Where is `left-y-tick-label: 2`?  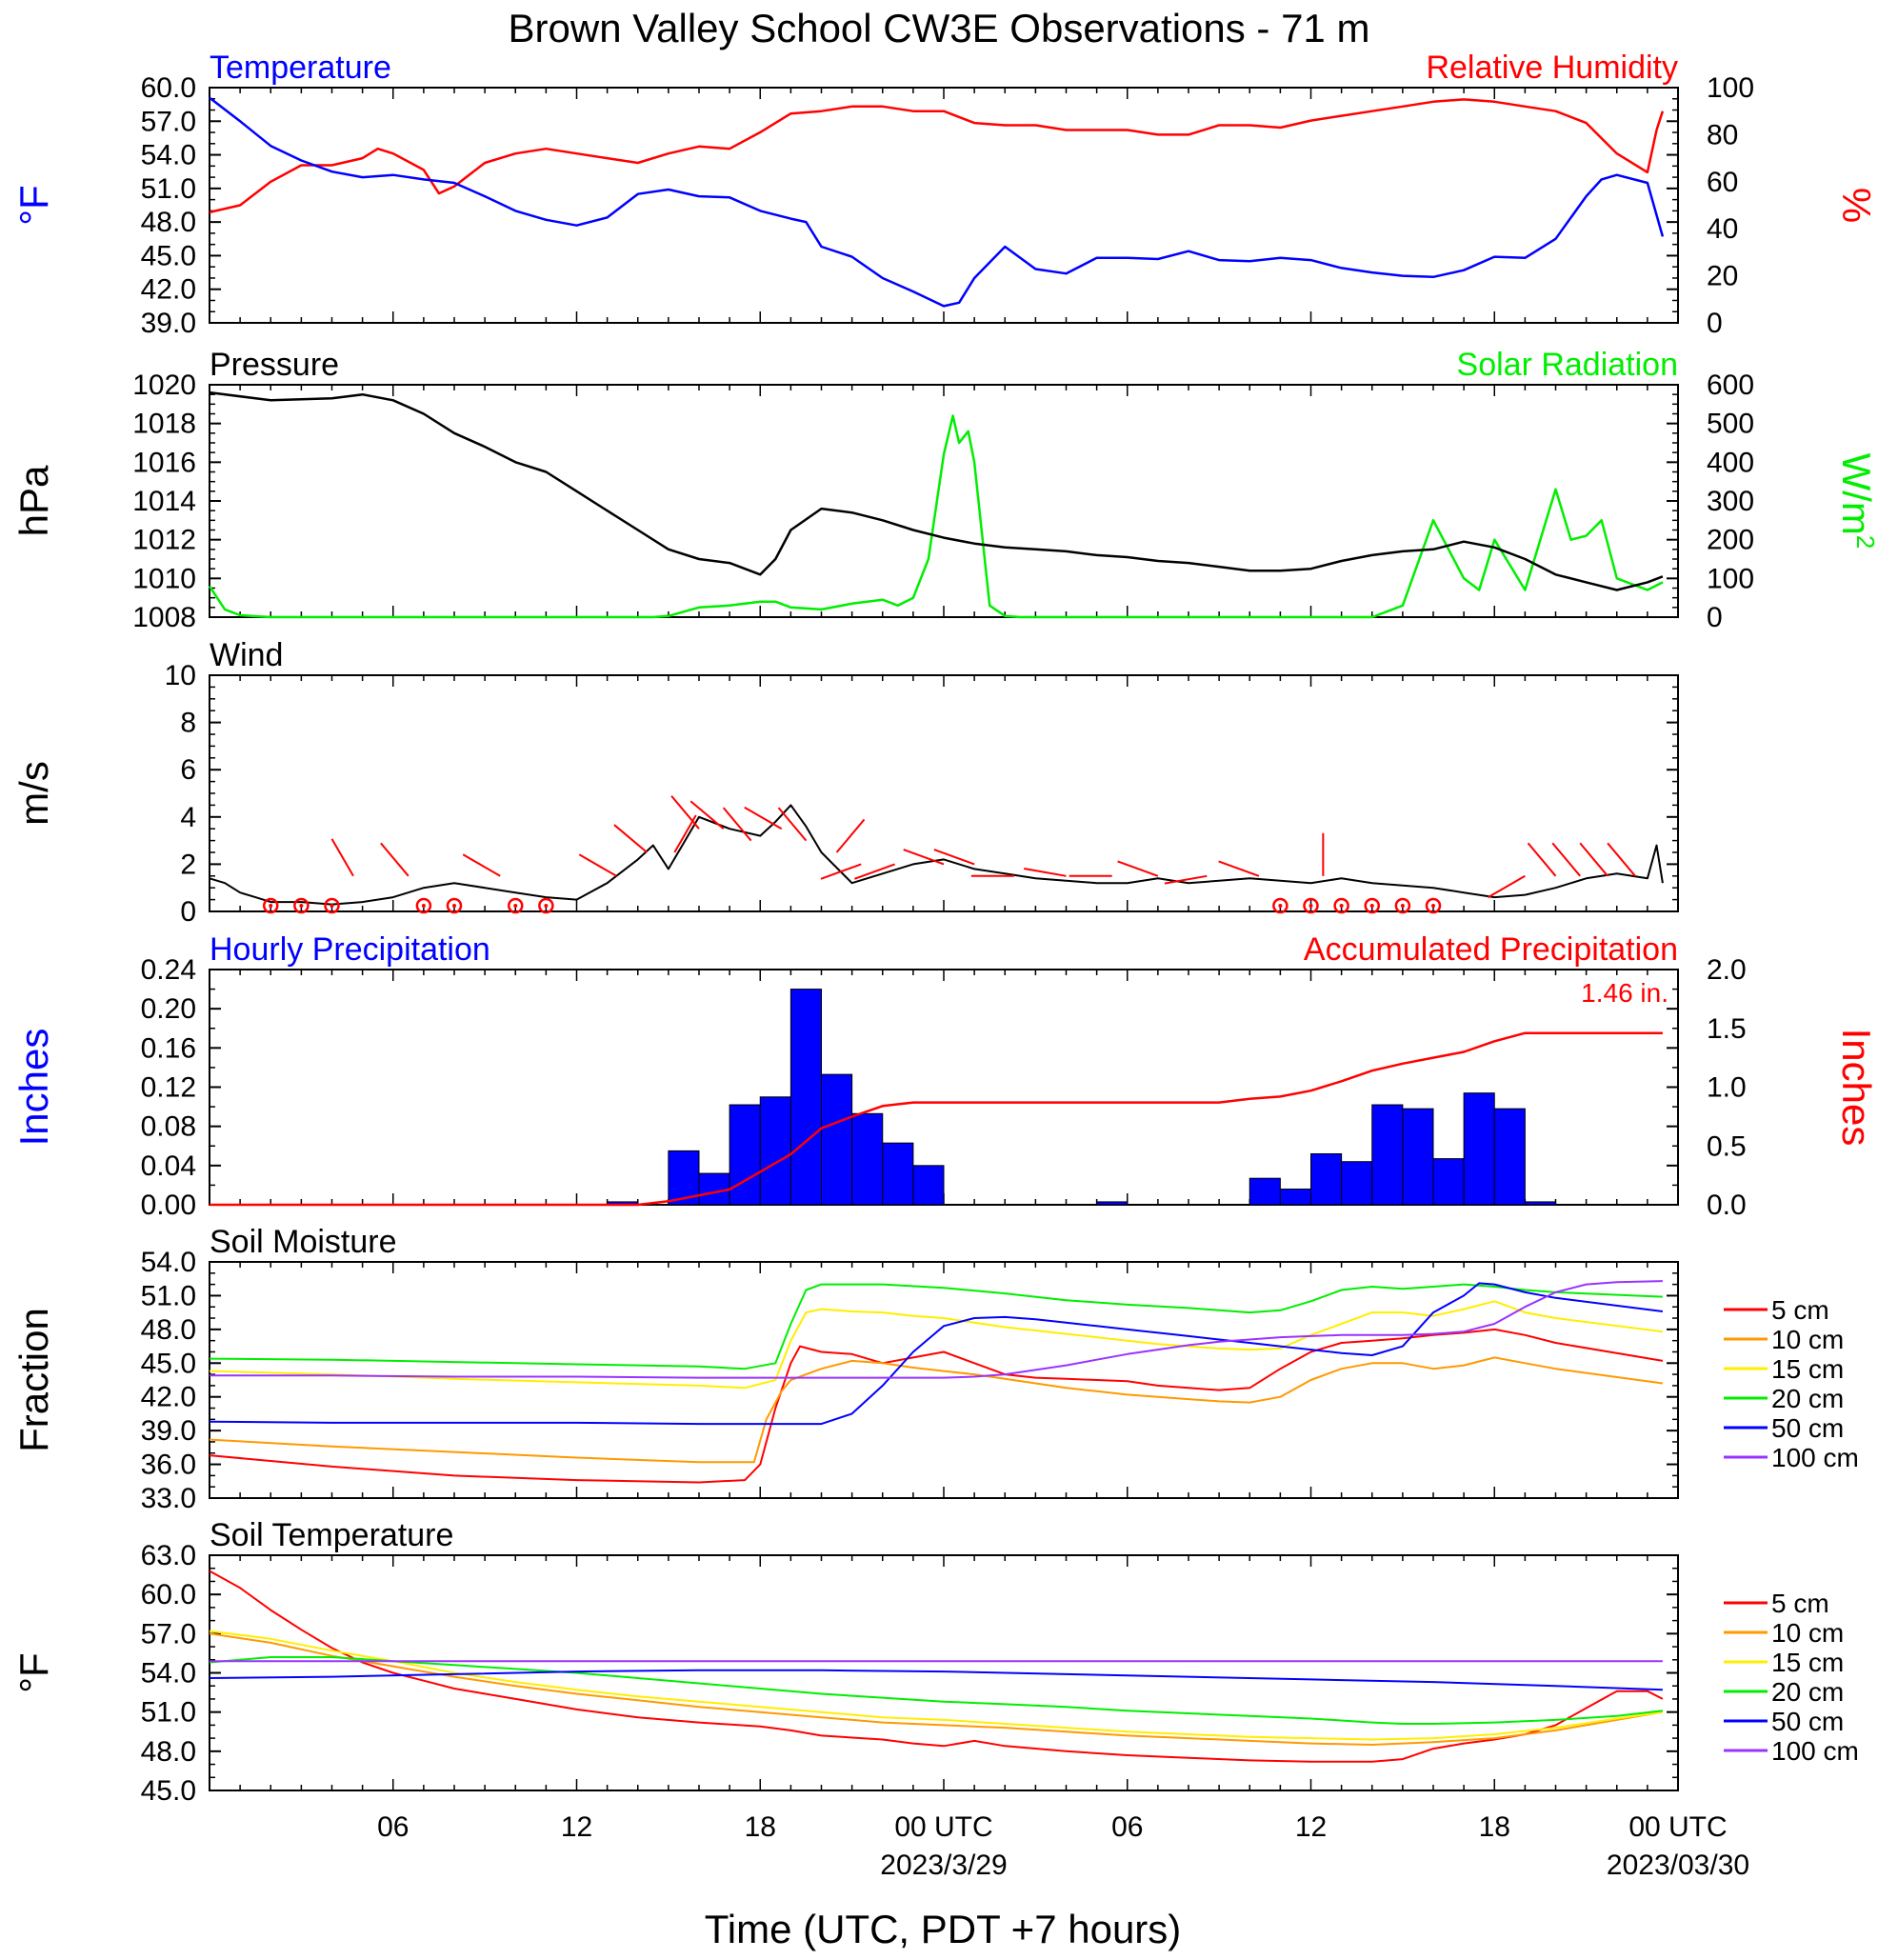 left-y-tick-label: 2 is located at coordinates (188, 864).